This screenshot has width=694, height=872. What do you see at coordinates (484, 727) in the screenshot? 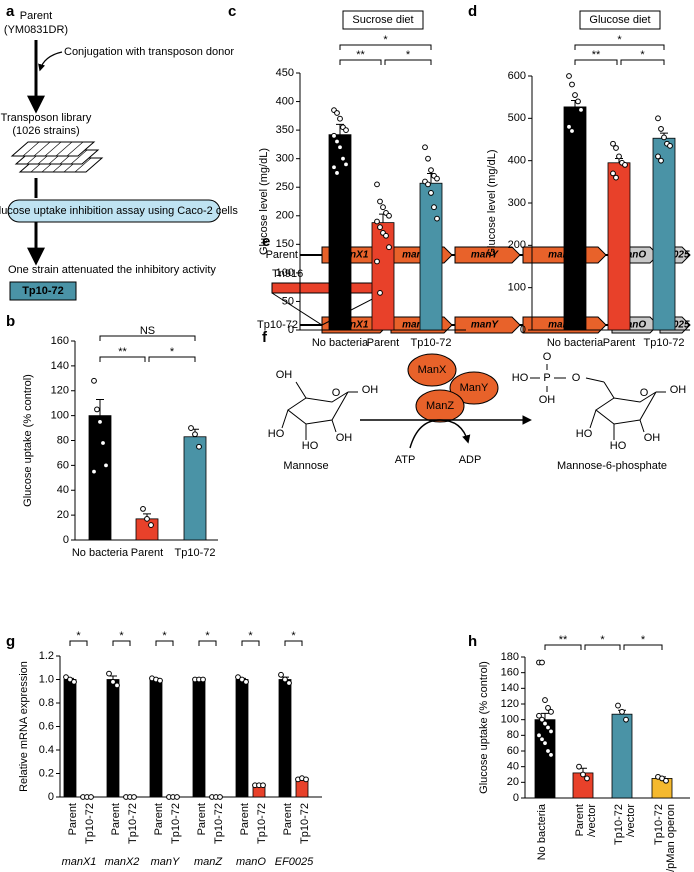
I see `y-axis-label: Glucose uptake (% control)` at bounding box center [484, 727].